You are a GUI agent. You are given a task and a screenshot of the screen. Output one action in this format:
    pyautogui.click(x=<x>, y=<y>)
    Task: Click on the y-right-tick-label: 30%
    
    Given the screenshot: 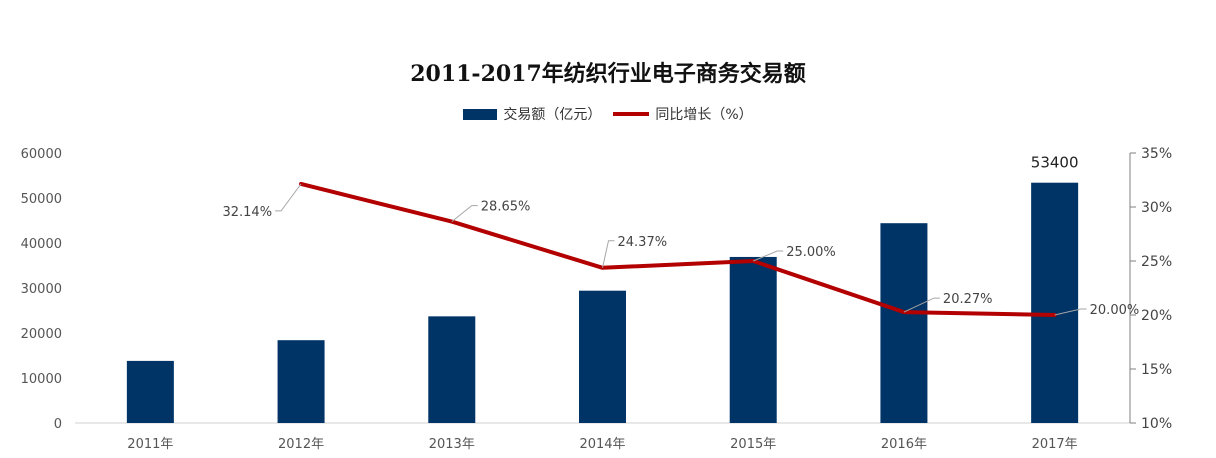 What is the action you would take?
    pyautogui.click(x=1156, y=208)
    